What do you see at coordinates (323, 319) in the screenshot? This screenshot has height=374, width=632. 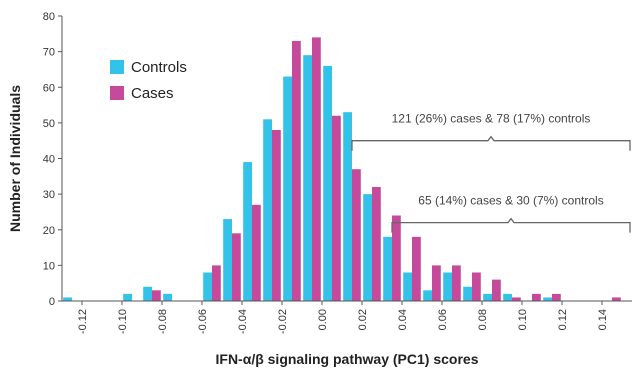 I see `x-tick-label: 0.00` at bounding box center [323, 319].